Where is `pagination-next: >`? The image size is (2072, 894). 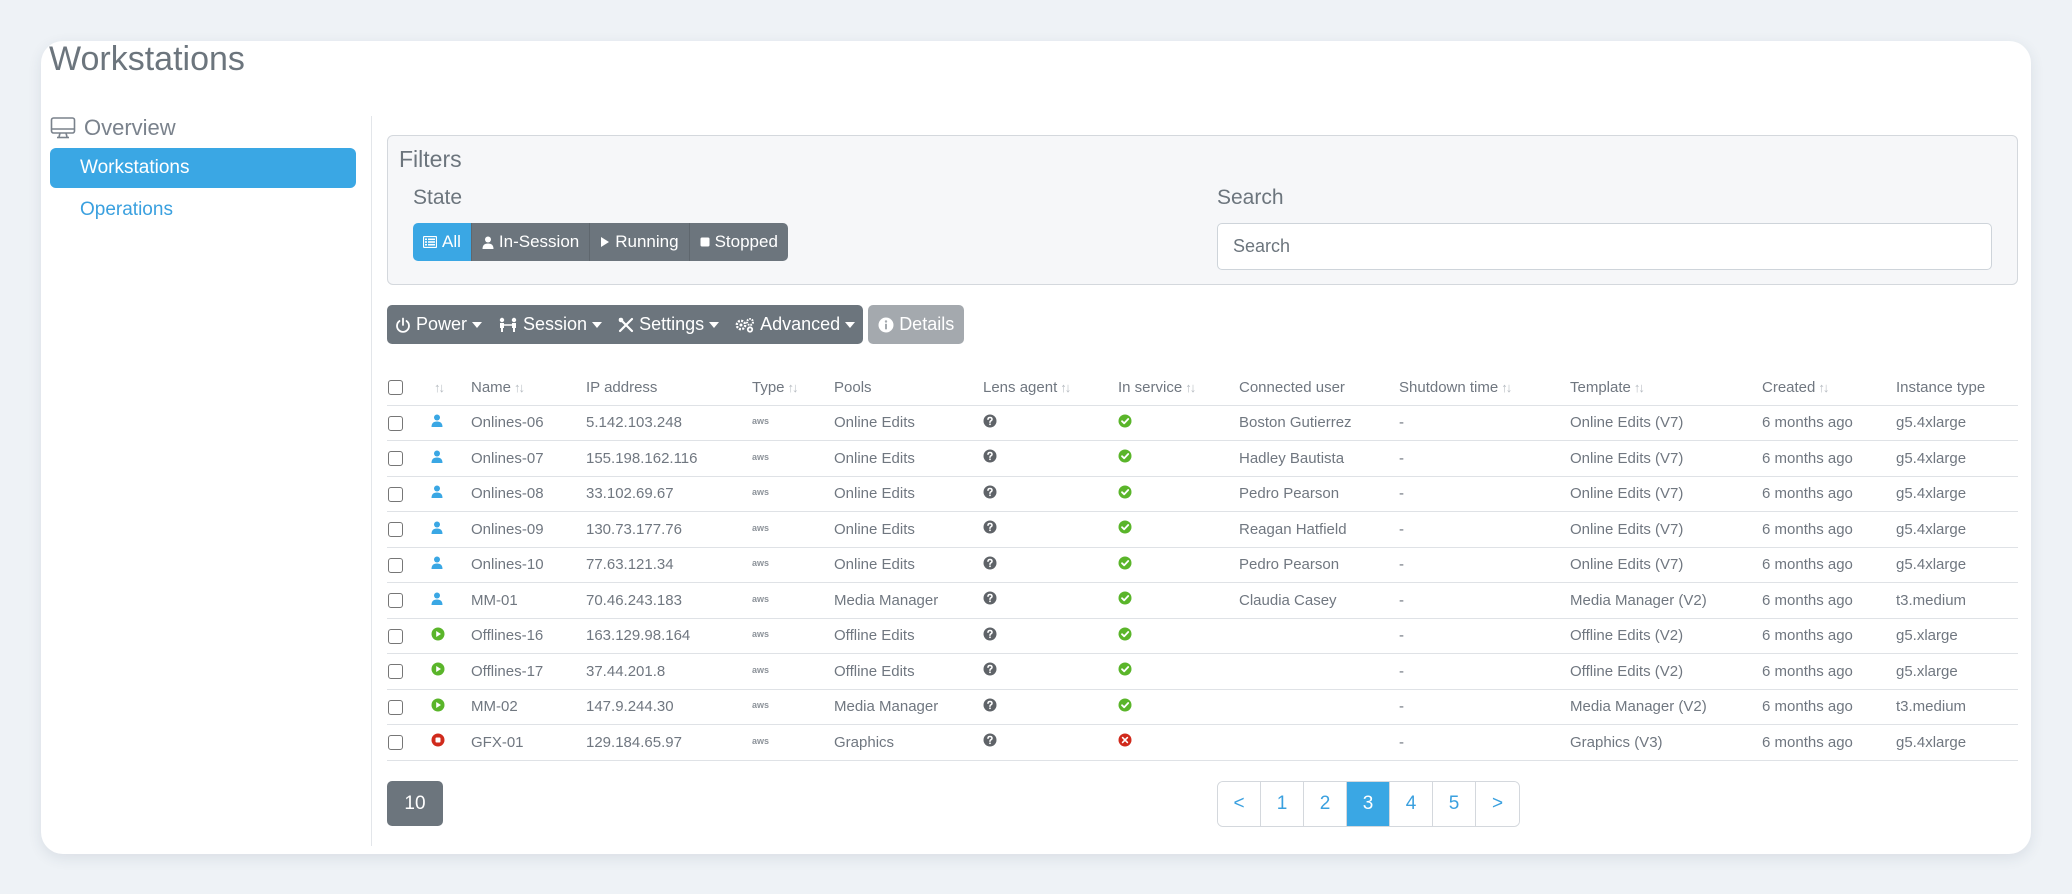 pagination-next: > is located at coordinates (1497, 804).